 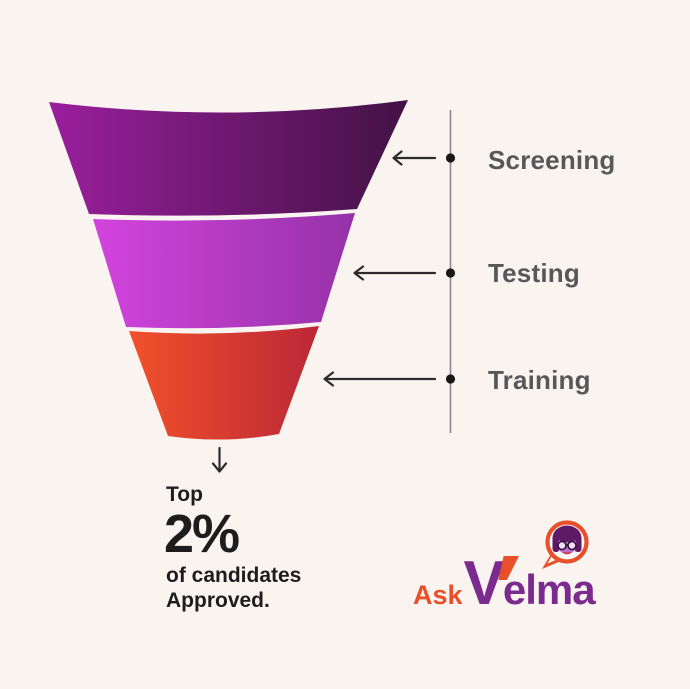 I want to click on askvelma-logo: Ask V elma, so click(x=528, y=561).